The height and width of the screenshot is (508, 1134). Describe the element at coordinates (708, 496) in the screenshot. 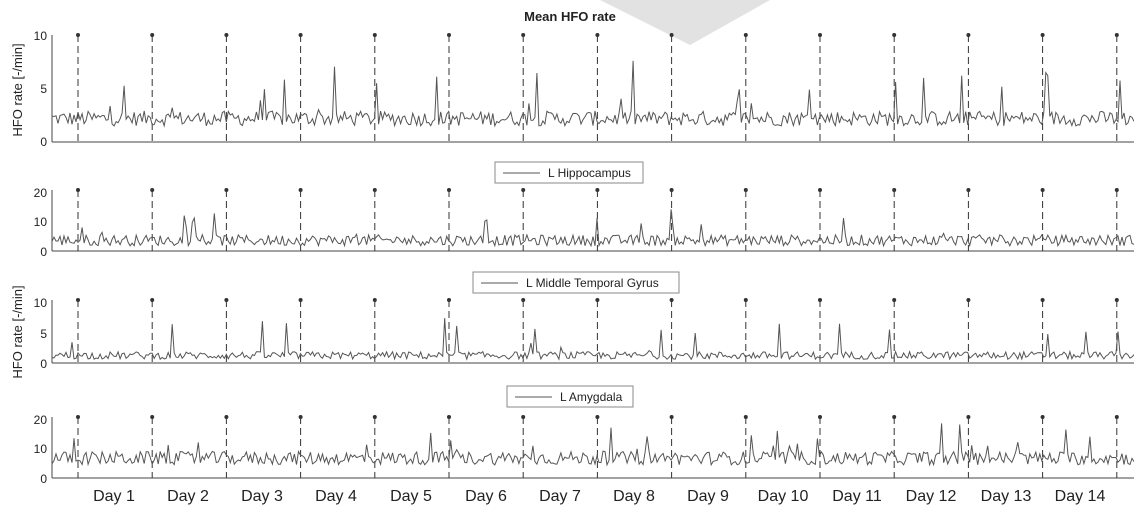

I see `x-tick-label: Day 9` at that location.